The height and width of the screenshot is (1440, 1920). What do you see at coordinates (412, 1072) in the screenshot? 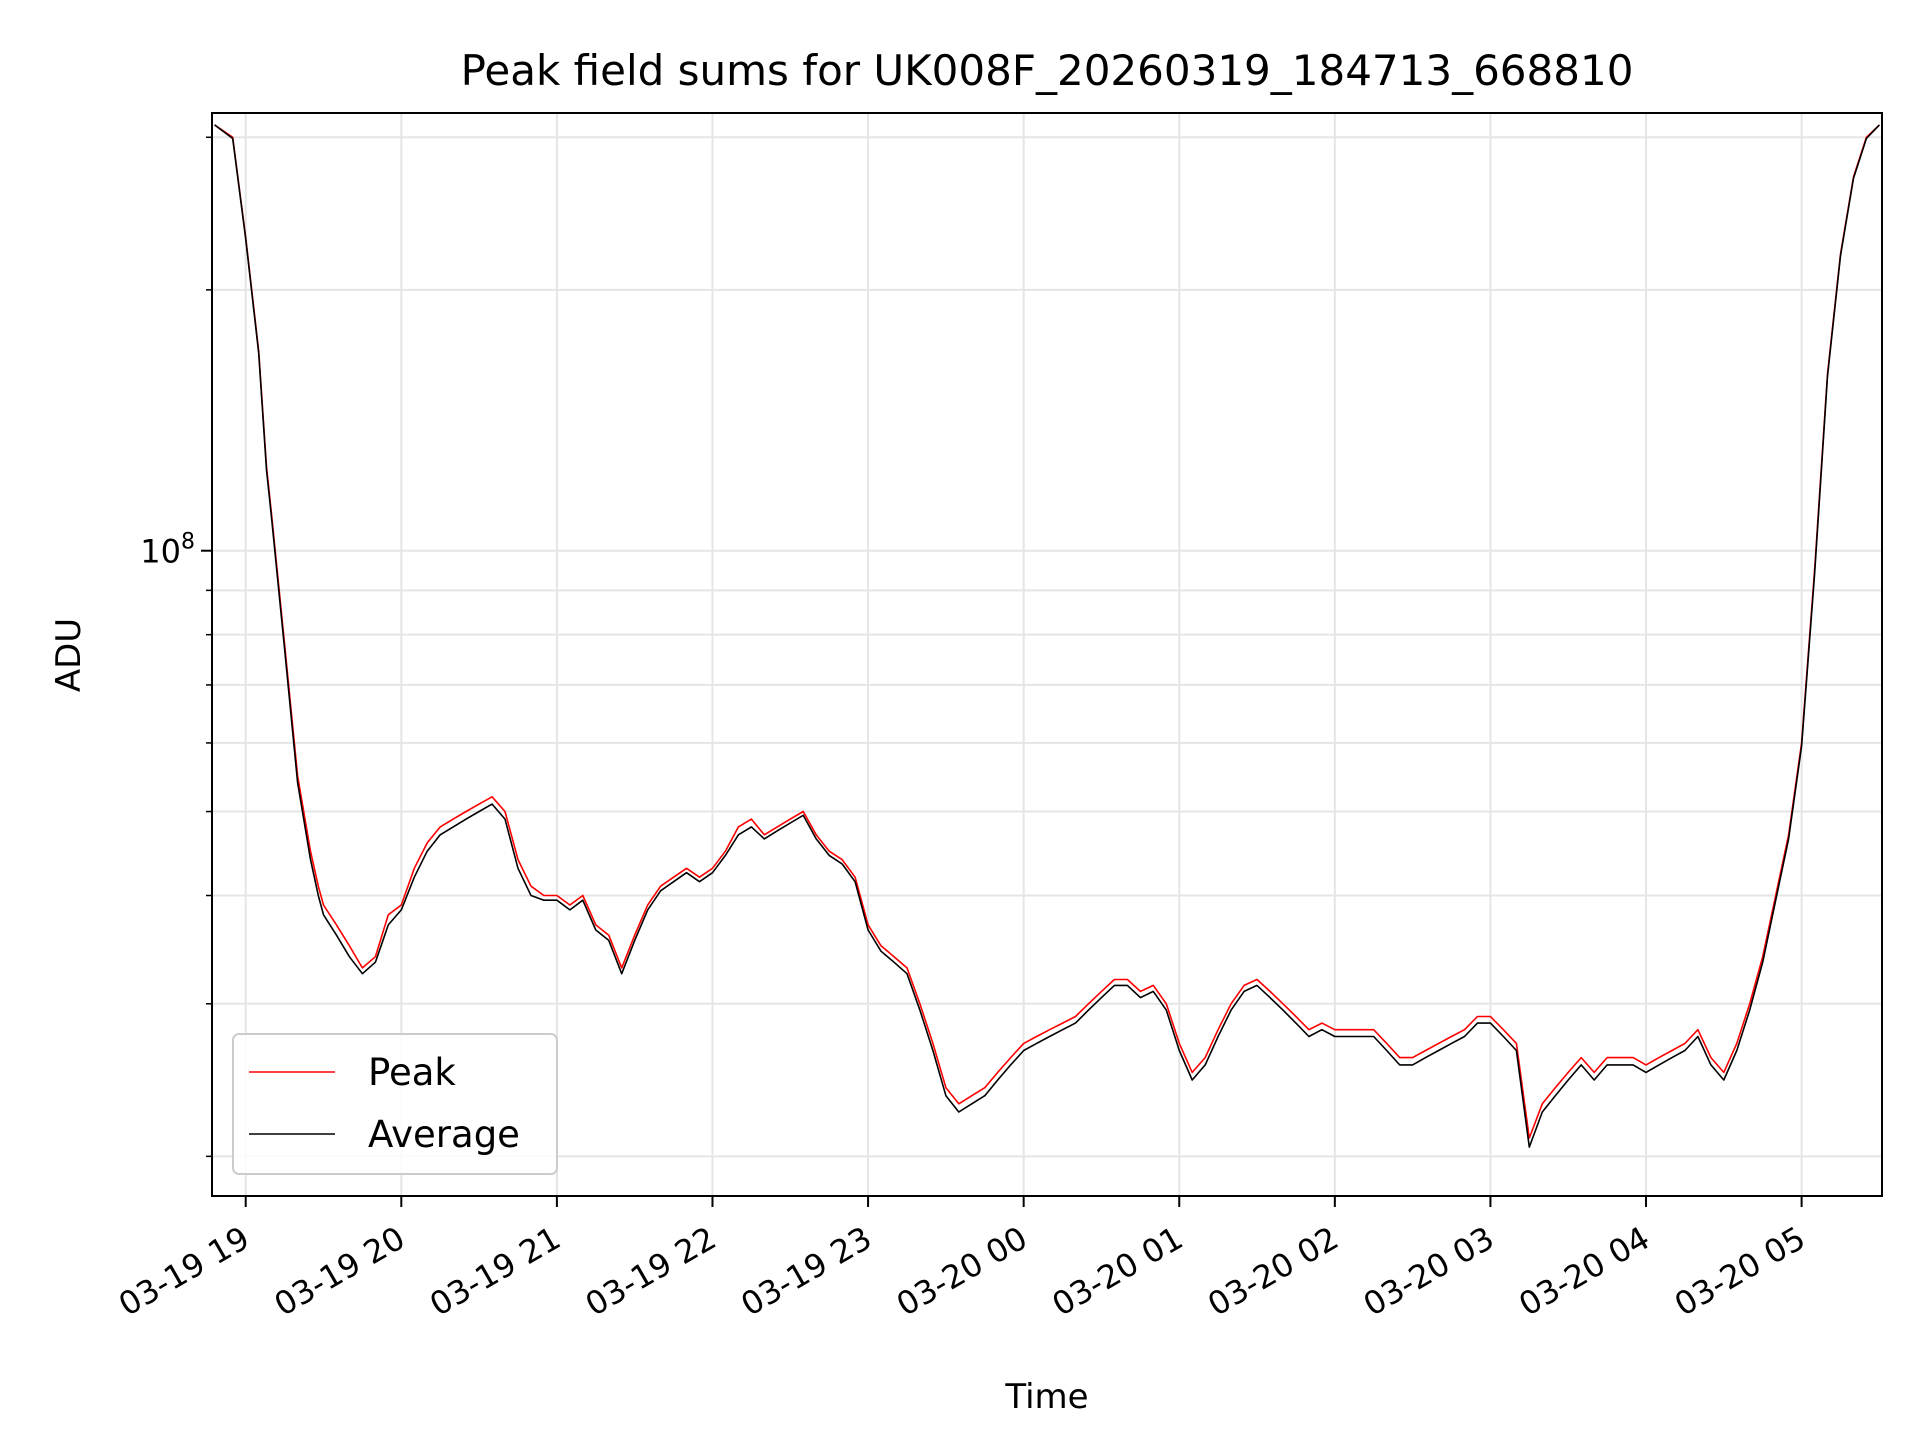
I see `legend-label-peak: Peak` at bounding box center [412, 1072].